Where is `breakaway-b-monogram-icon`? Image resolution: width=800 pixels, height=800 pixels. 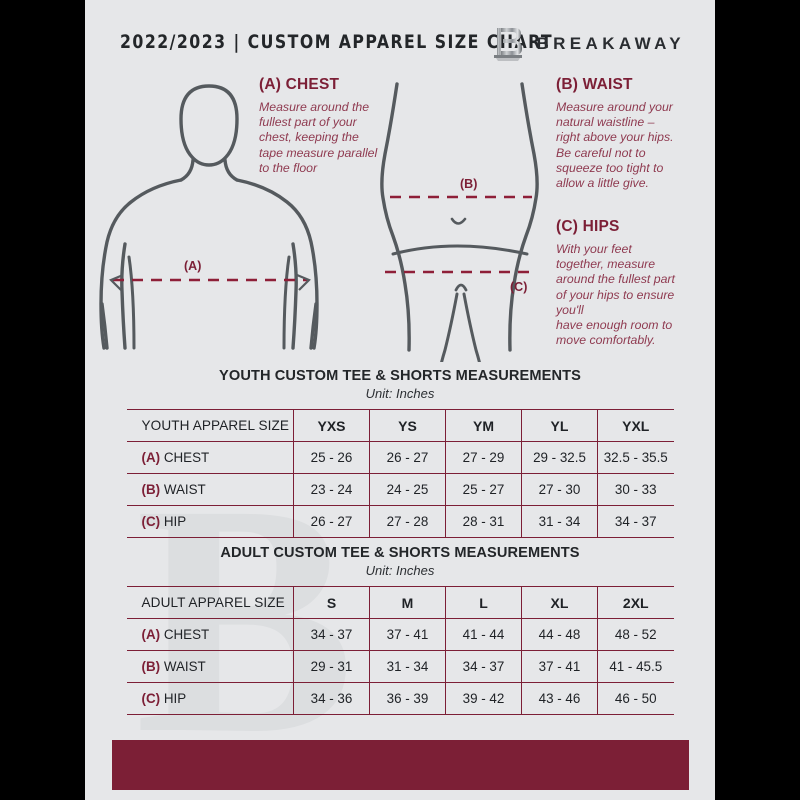 breakaway-b-monogram-icon is located at coordinates (508, 44).